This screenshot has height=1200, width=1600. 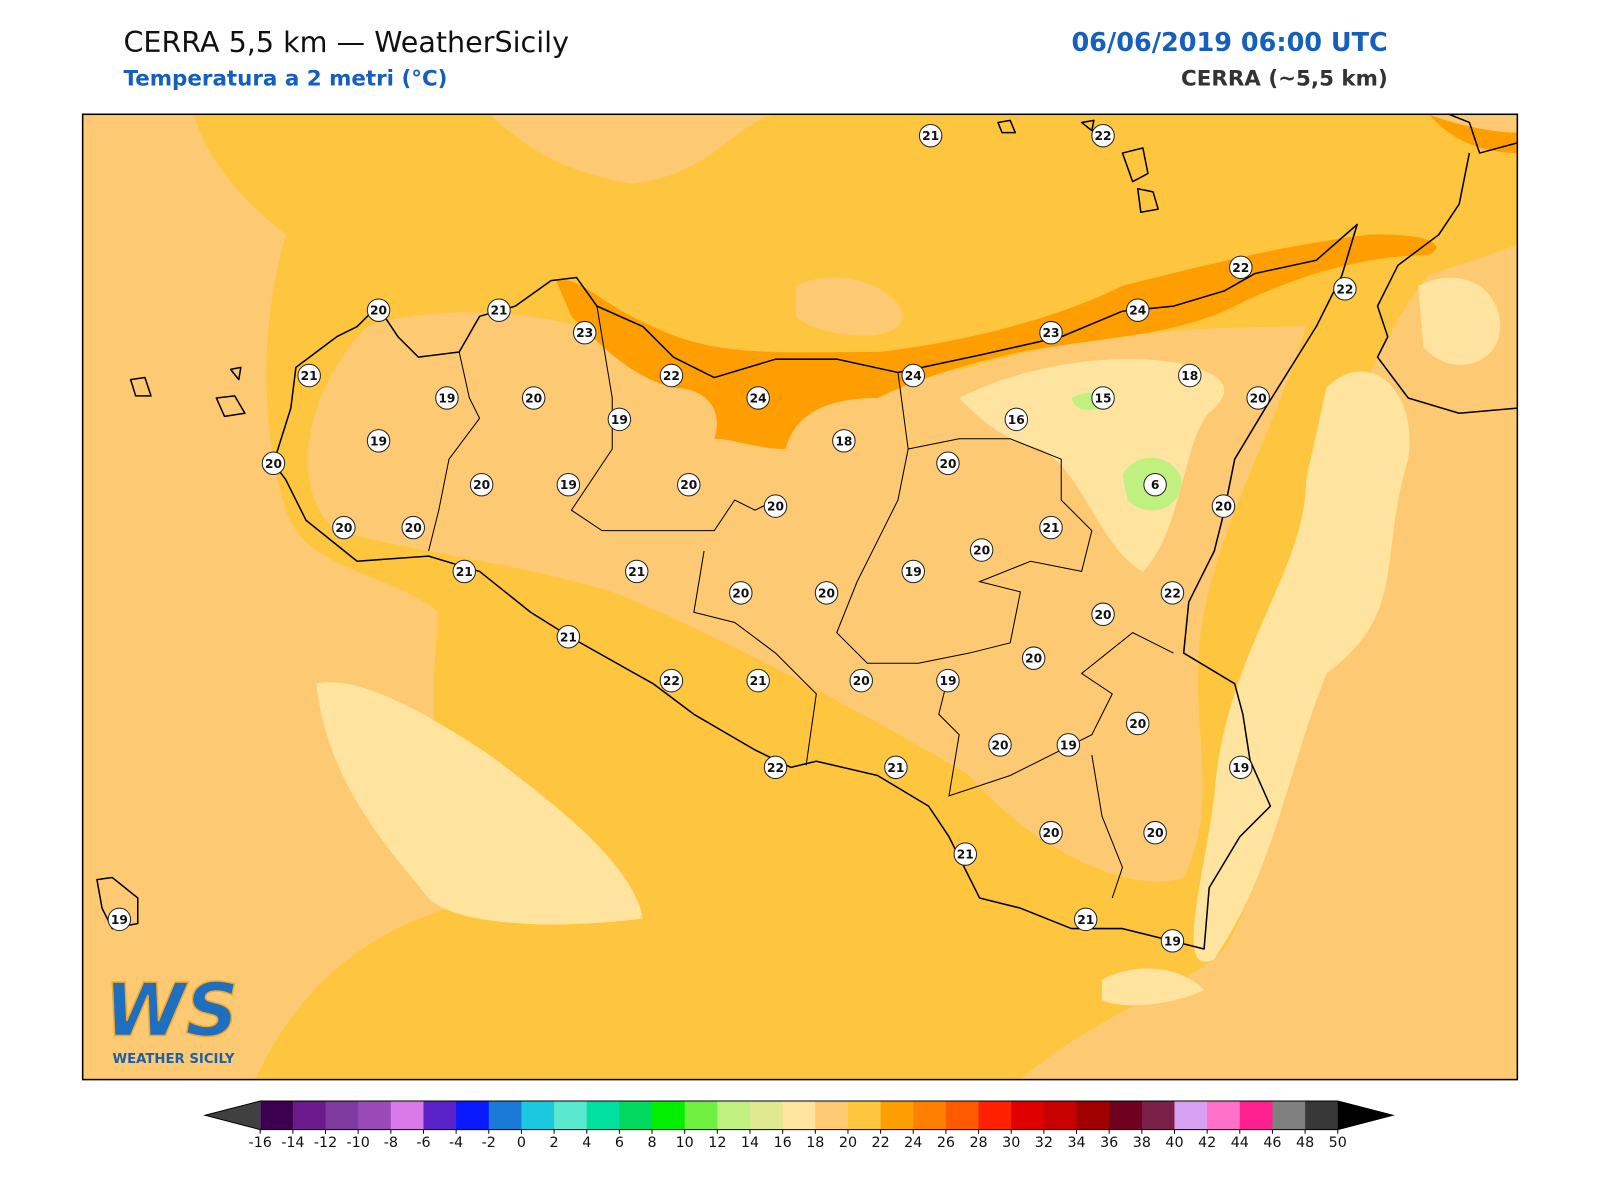 I want to click on colorbar-label: -2, so click(x=489, y=1143).